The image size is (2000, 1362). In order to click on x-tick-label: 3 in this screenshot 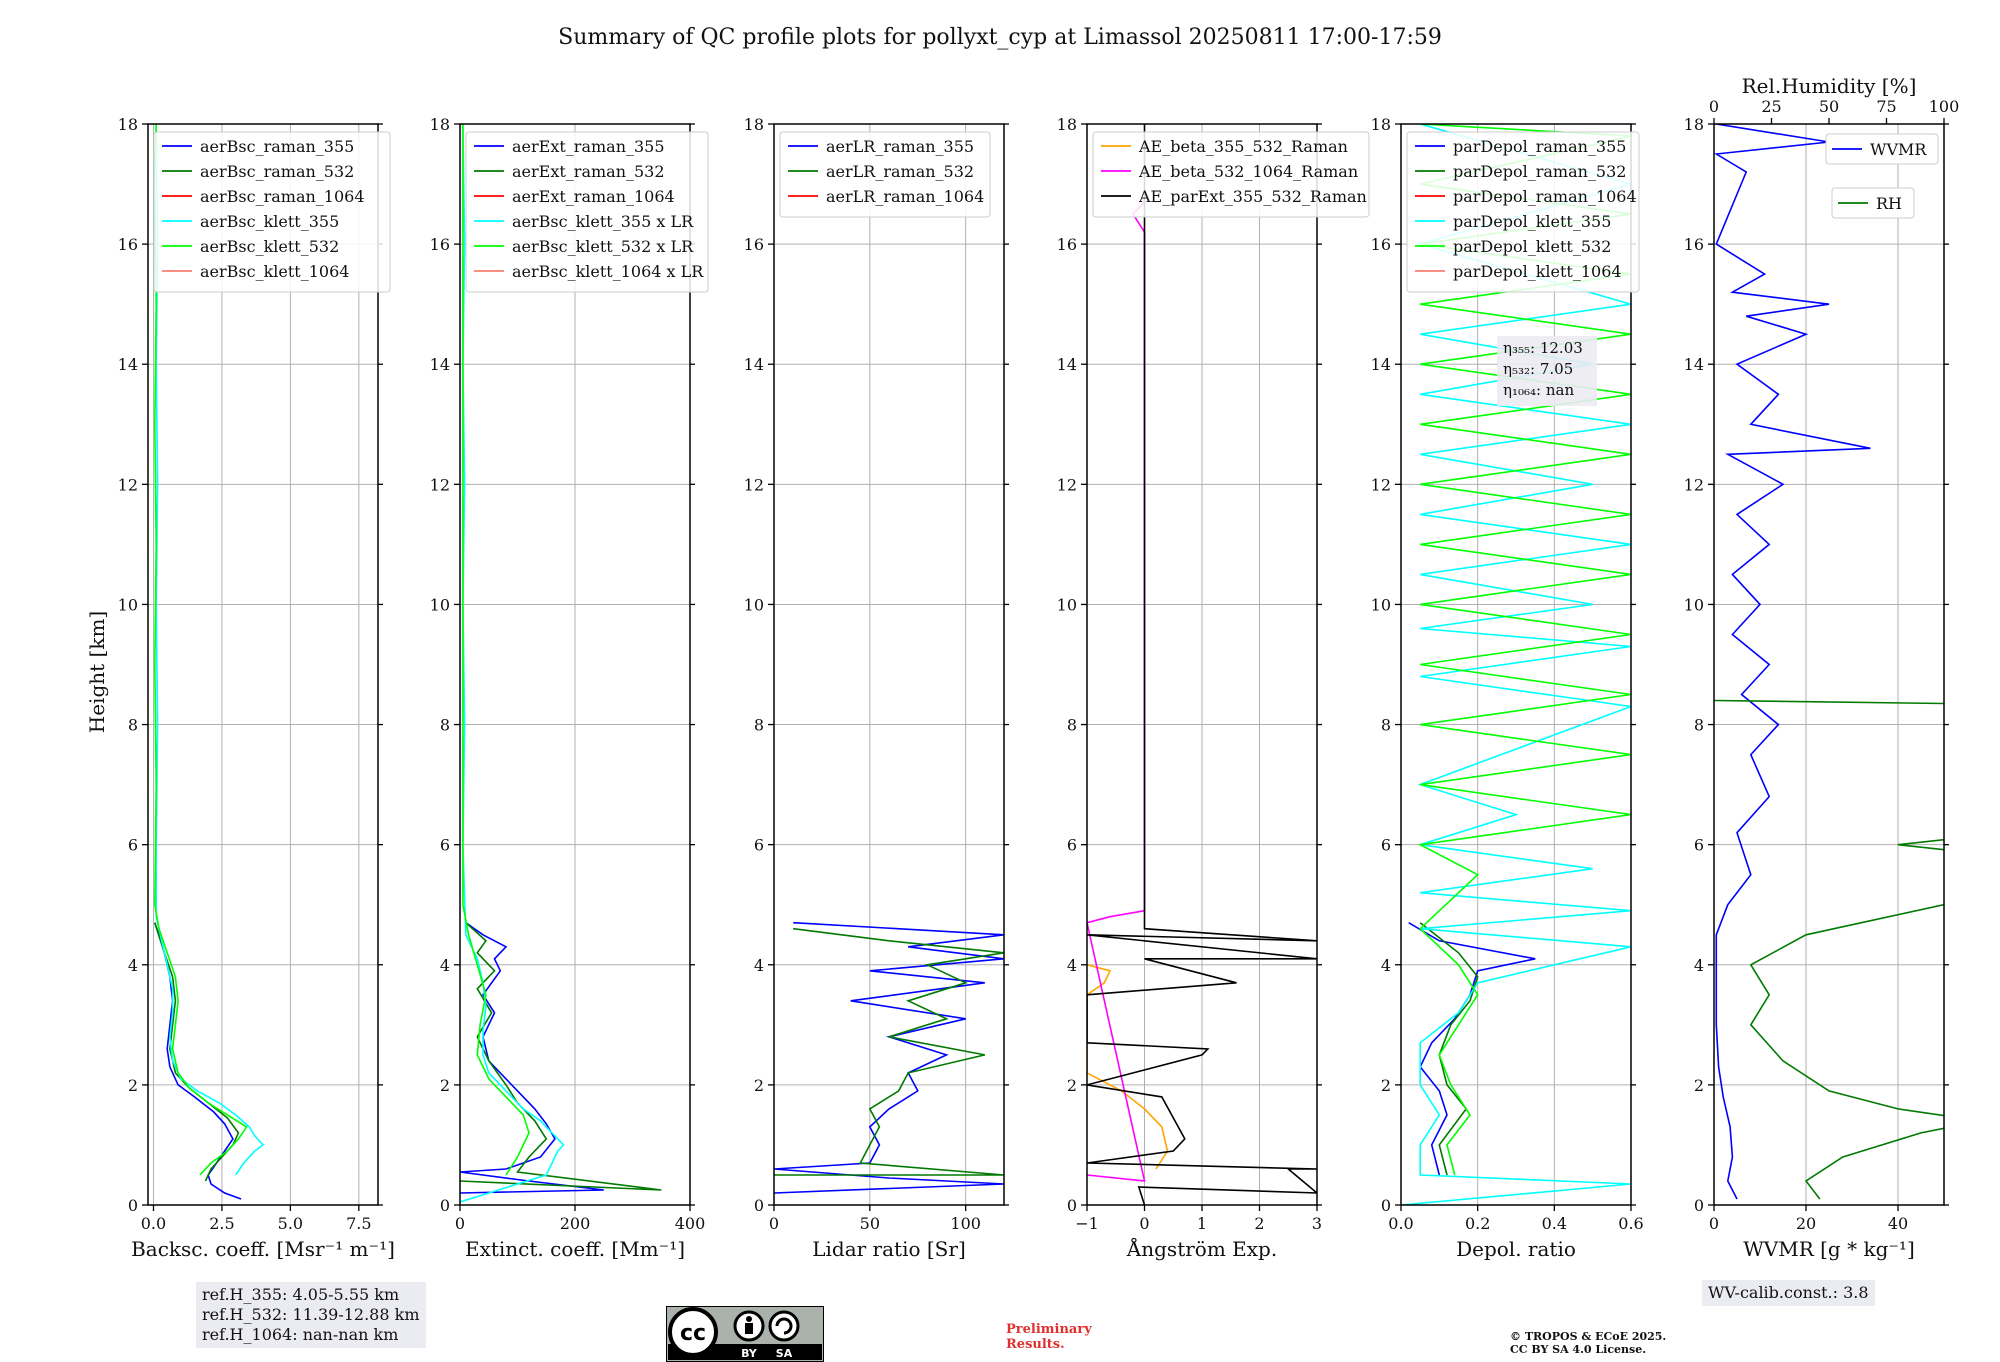, I will do `click(1317, 1223)`.